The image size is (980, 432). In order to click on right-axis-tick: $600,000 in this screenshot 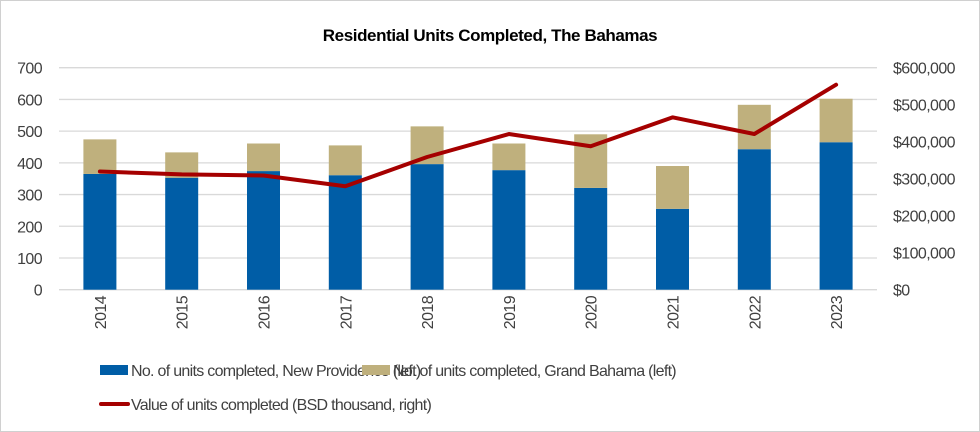, I will do `click(924, 68)`.